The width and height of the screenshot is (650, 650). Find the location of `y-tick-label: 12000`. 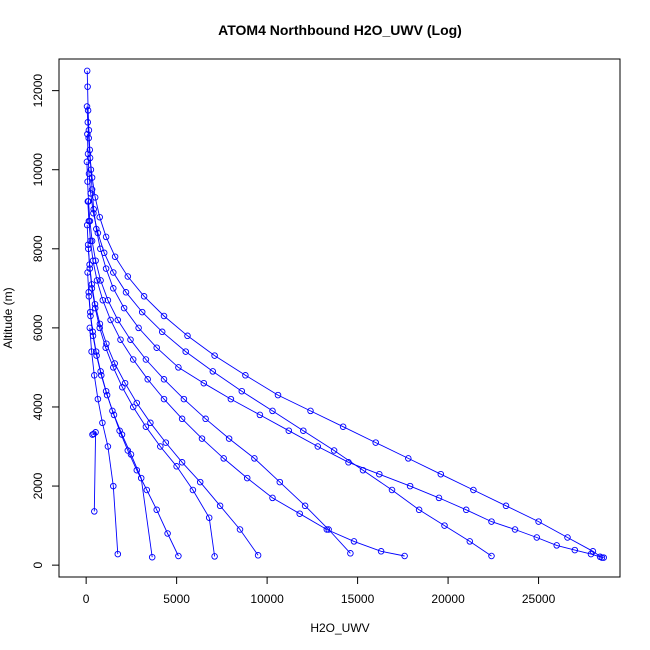

y-tick-label: 12000 is located at coordinates (38, 91).